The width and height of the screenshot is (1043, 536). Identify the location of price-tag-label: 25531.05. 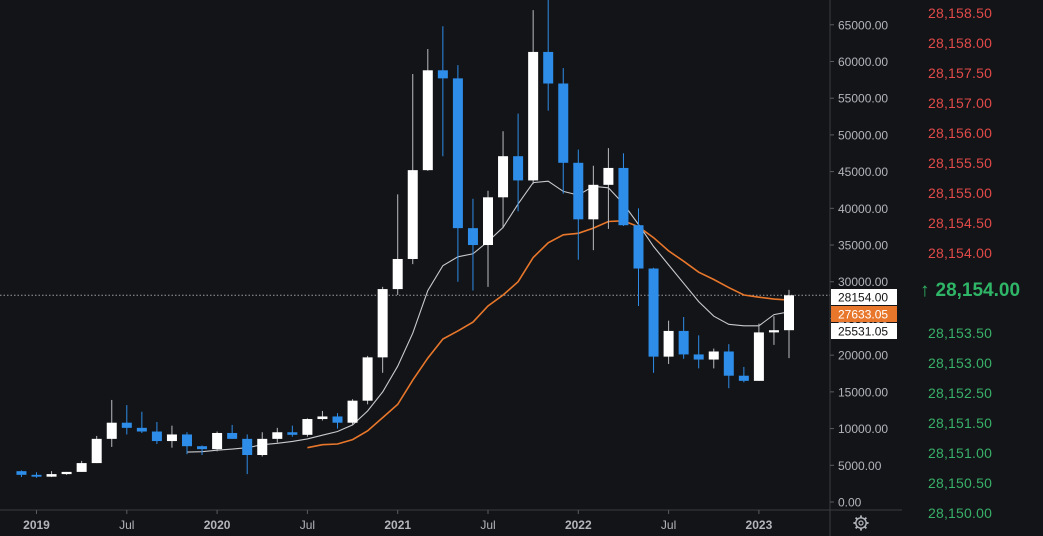
(863, 332).